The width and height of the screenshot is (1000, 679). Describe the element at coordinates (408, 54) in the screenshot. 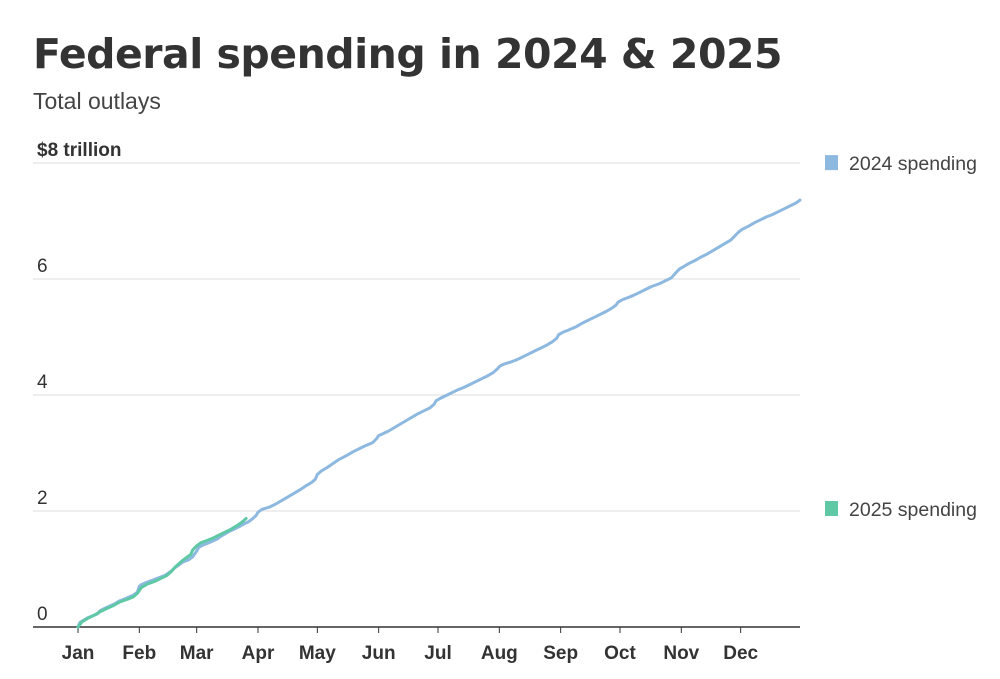

I see `chart-title: Federal spending in 2024 & 2025` at that location.